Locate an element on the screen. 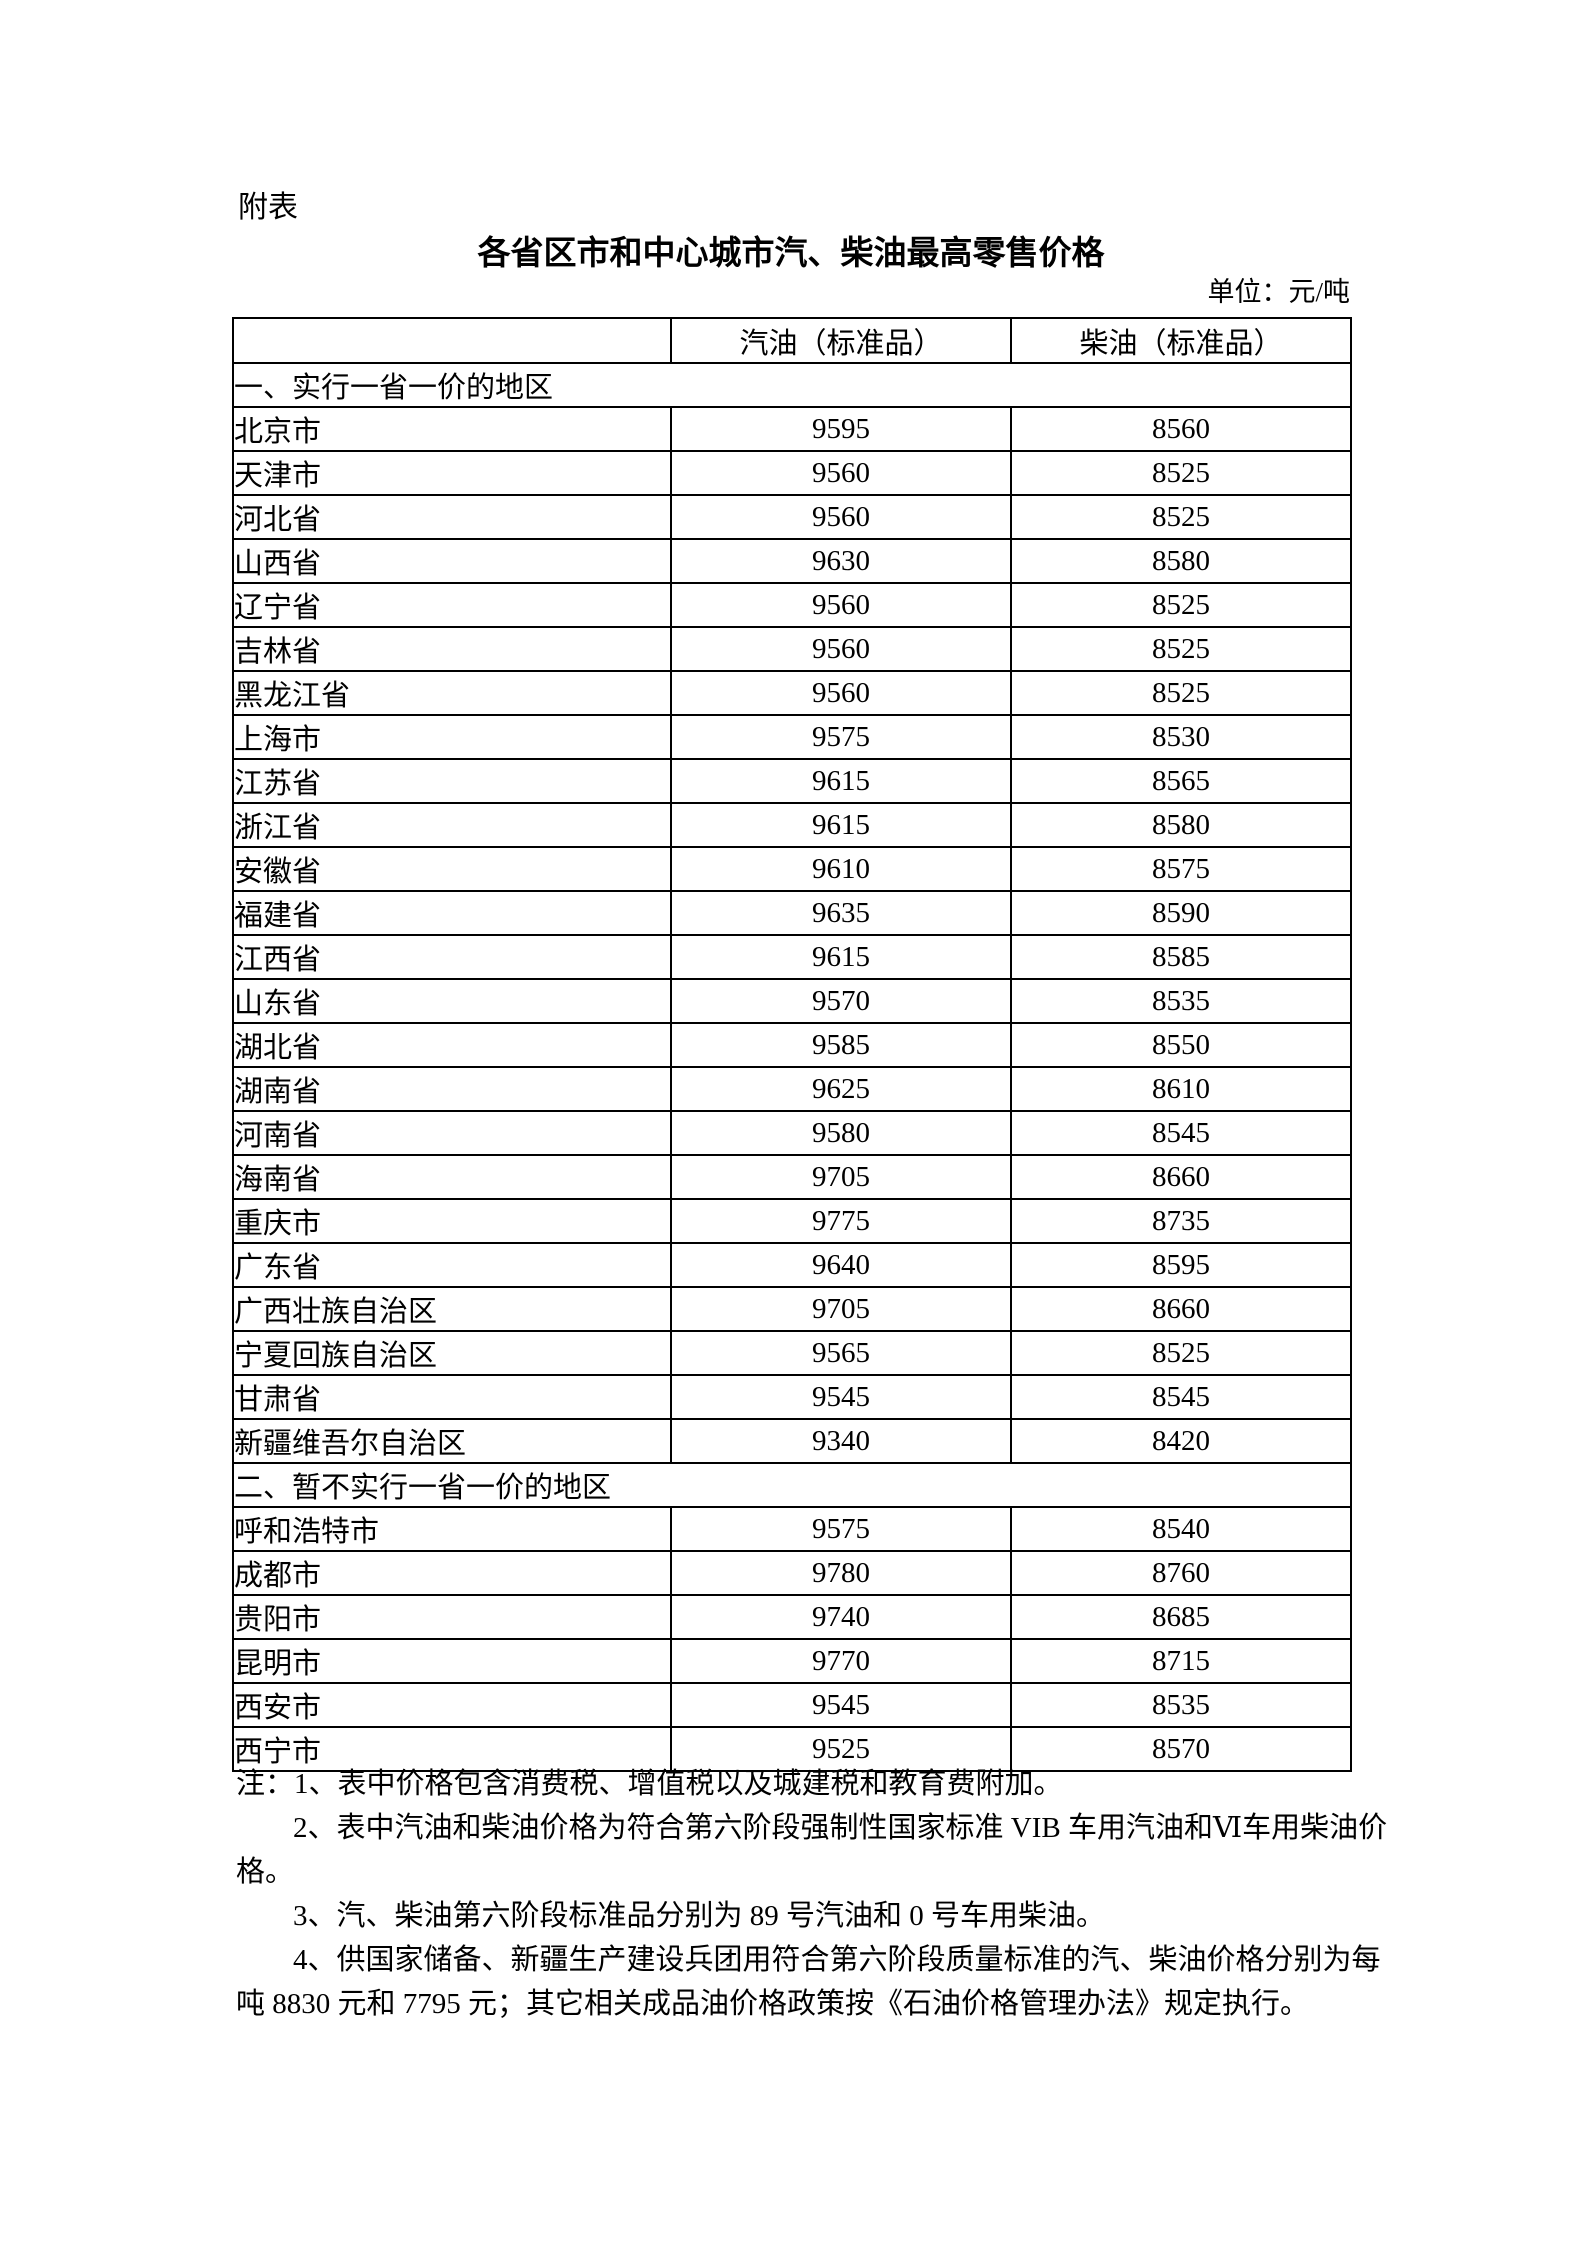  table-row: 新疆维吾尔自治区 9340 8420 is located at coordinates (792, 1441).